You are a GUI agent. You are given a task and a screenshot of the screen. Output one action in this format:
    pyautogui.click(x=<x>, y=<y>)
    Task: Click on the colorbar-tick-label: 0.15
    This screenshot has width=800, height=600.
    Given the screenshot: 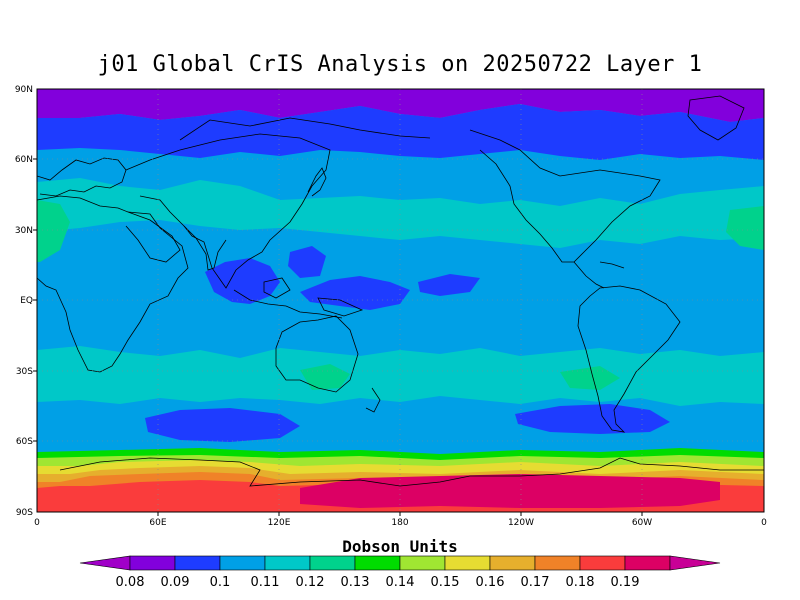 What is the action you would take?
    pyautogui.click(x=445, y=582)
    